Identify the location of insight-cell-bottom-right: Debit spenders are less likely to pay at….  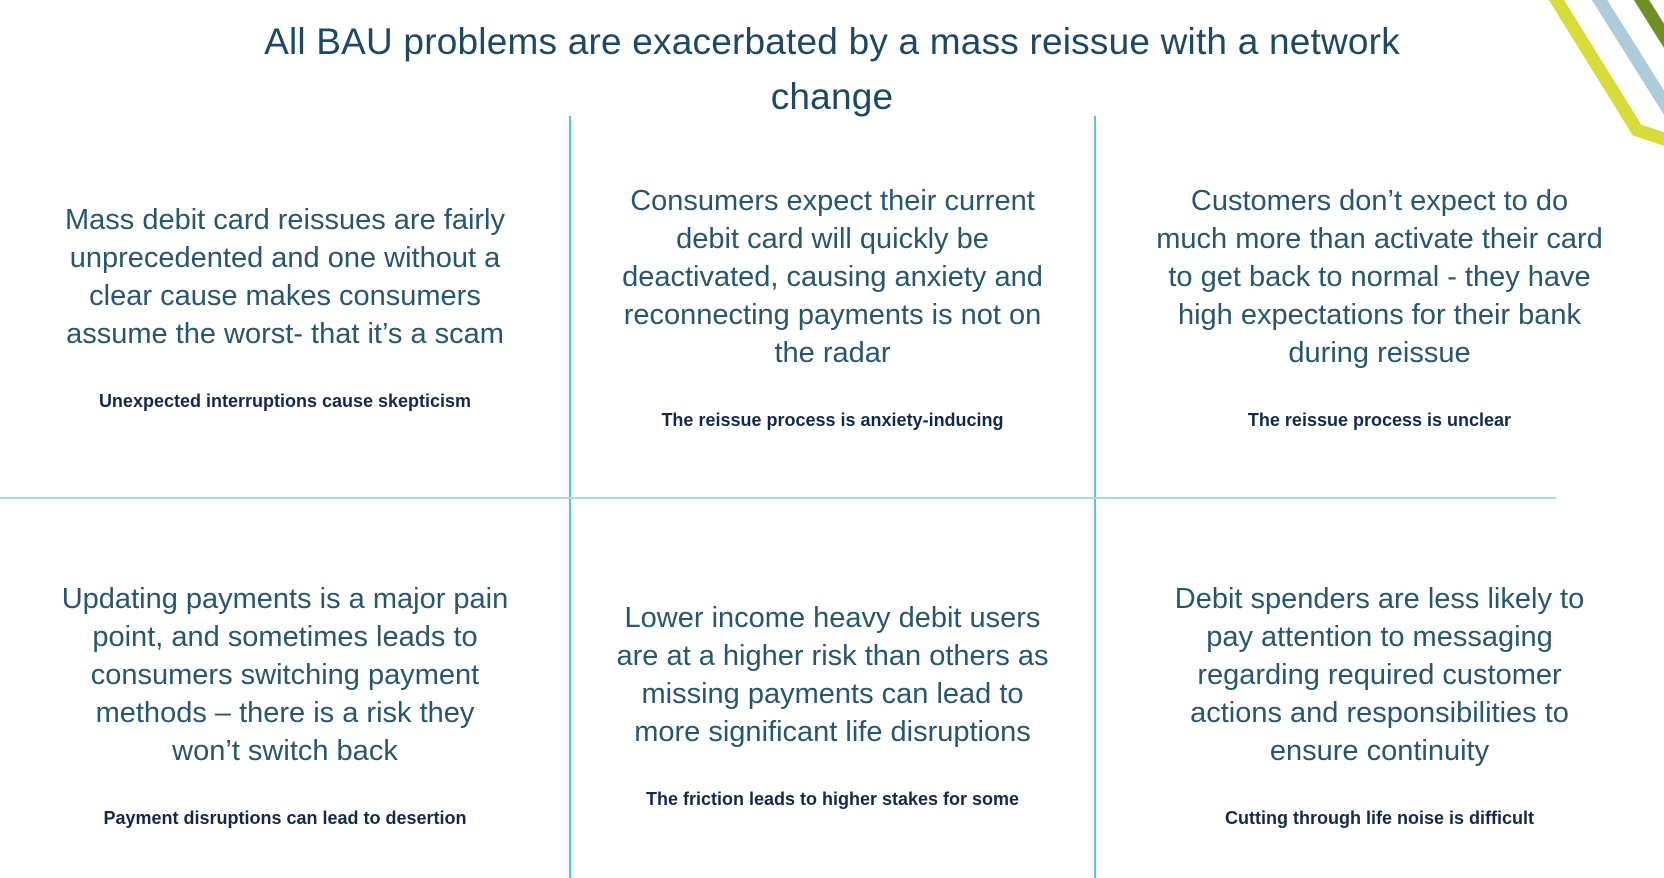
(1379, 687).